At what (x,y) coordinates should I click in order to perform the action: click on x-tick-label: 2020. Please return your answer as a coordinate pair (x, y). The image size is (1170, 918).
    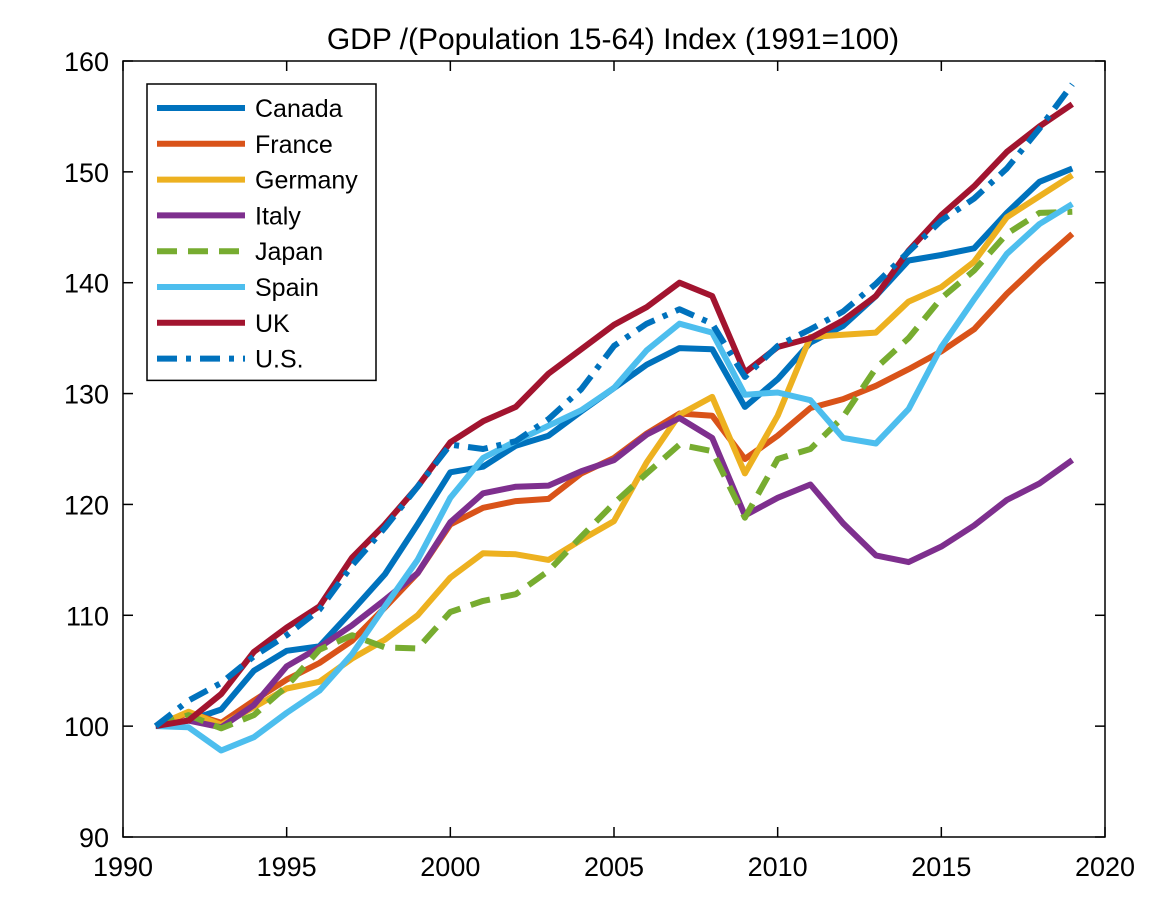
    Looking at the image, I should click on (1105, 867).